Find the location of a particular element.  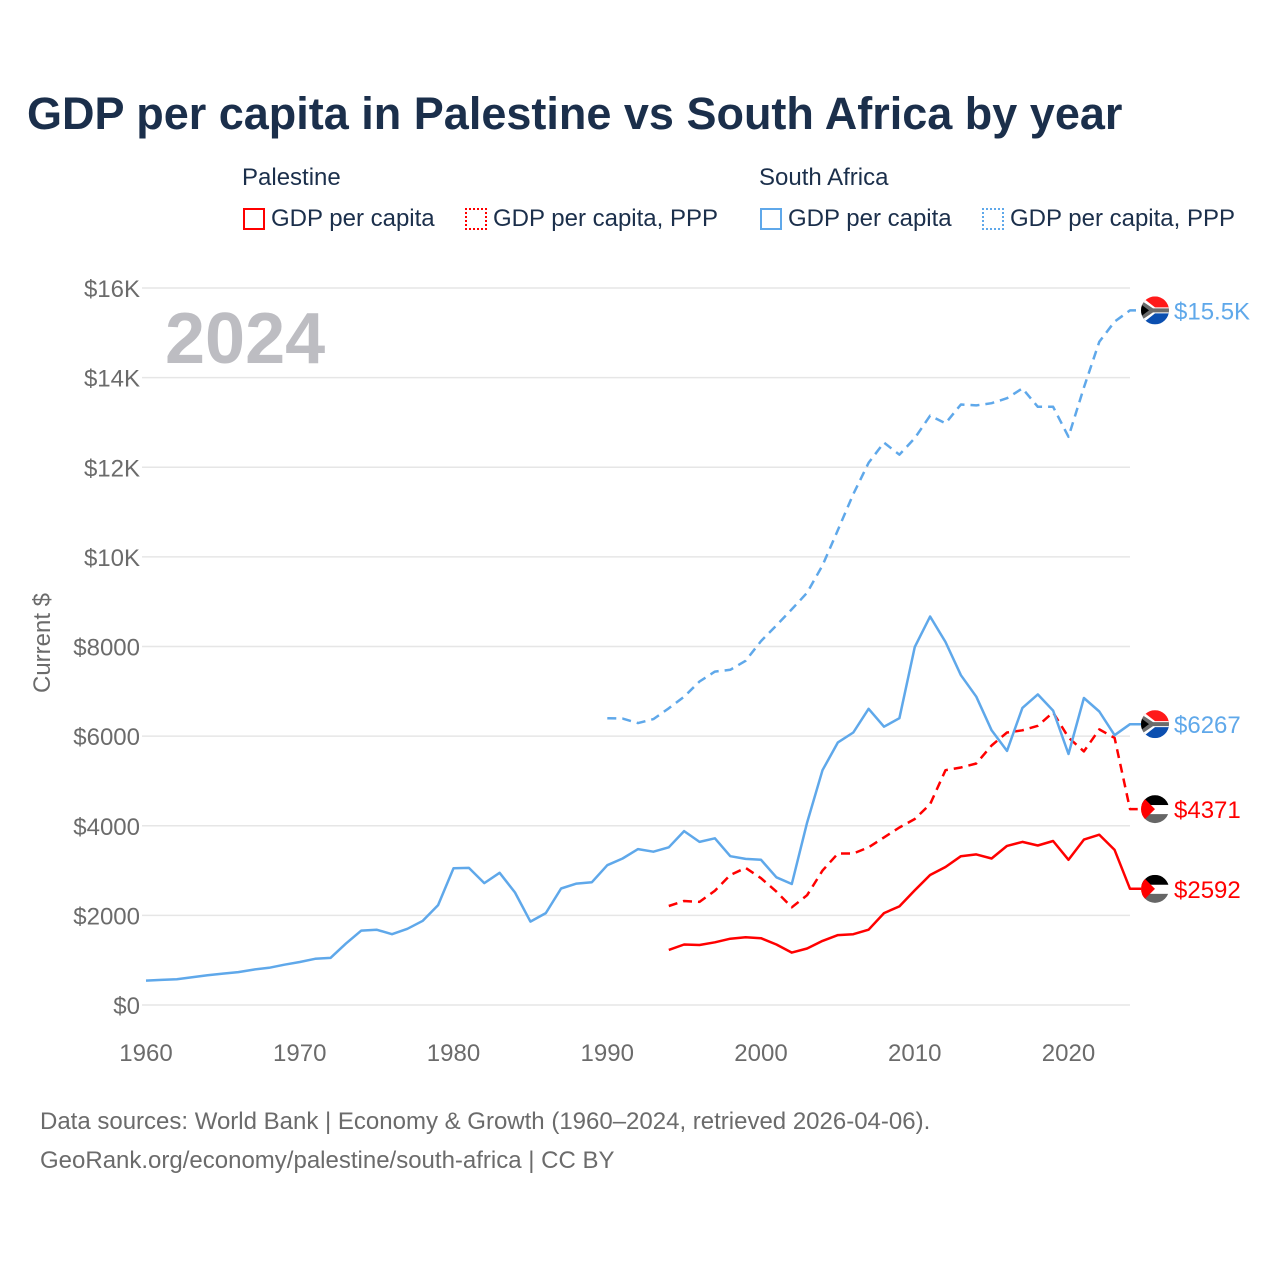

legend-swatch-solid-red is located at coordinates (254, 219).